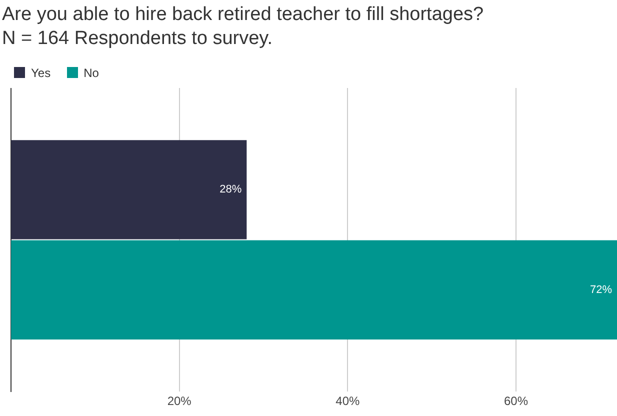 This screenshot has width=617, height=416. Describe the element at coordinates (348, 401) in the screenshot. I see `x-tick-label: 40%` at that location.